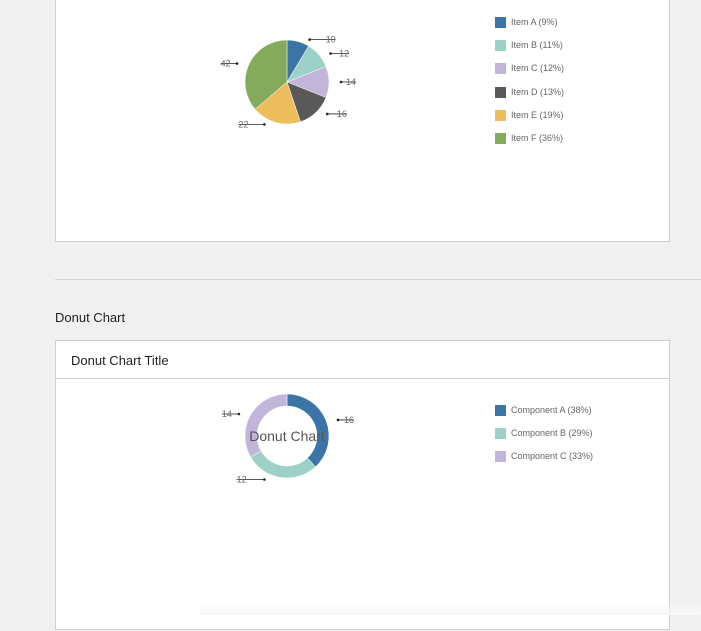 The width and height of the screenshot is (701, 631). What do you see at coordinates (537, 137) in the screenshot?
I see `legend-label: Item F (36%)` at bounding box center [537, 137].